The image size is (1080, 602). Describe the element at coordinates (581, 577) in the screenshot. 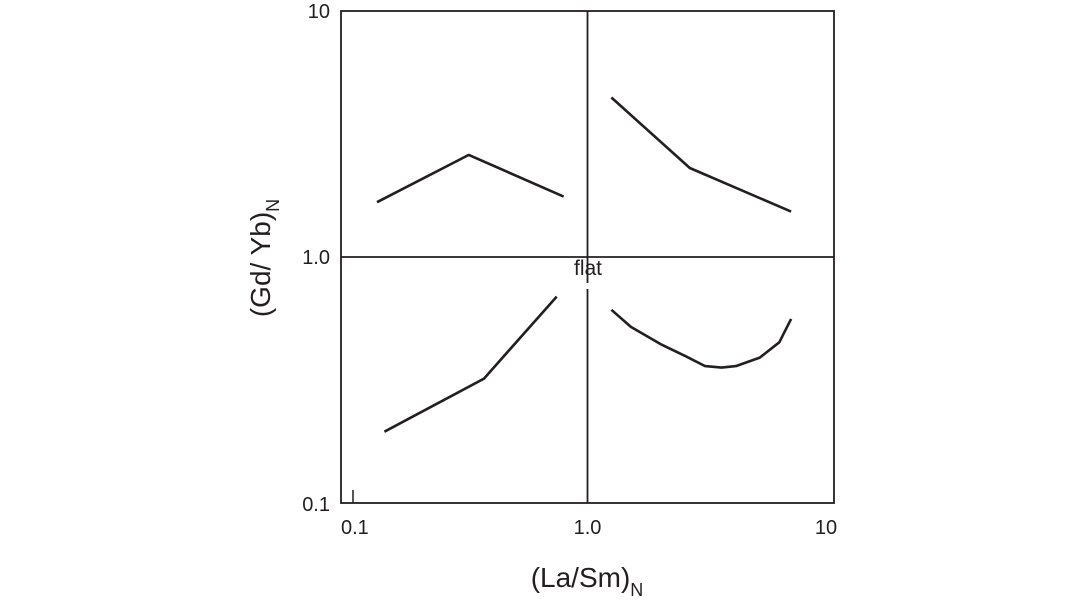

I see `x-axis-label-main: (La/Sm)` at that location.